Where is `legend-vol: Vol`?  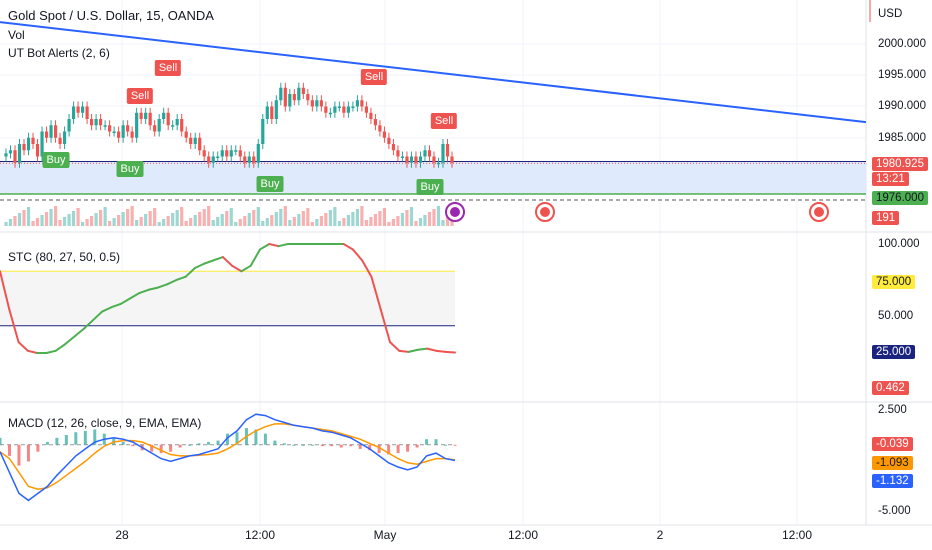
legend-vol: Vol is located at coordinates (16, 35).